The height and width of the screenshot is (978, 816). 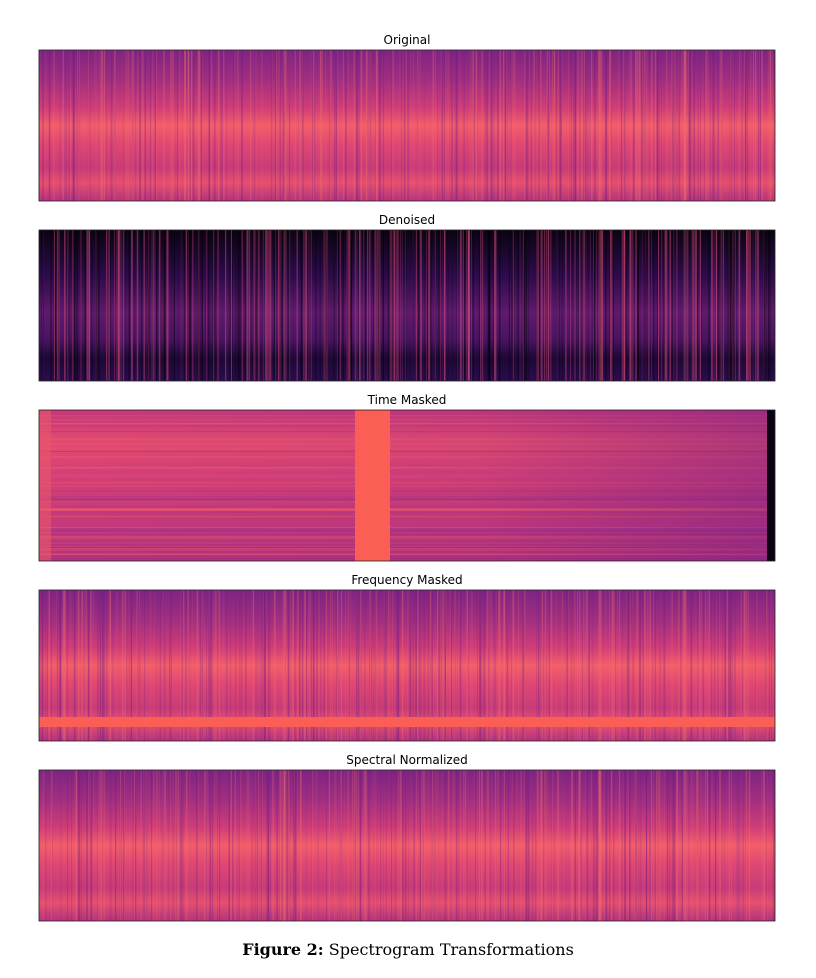 I want to click on shade, so click(x=407, y=485).